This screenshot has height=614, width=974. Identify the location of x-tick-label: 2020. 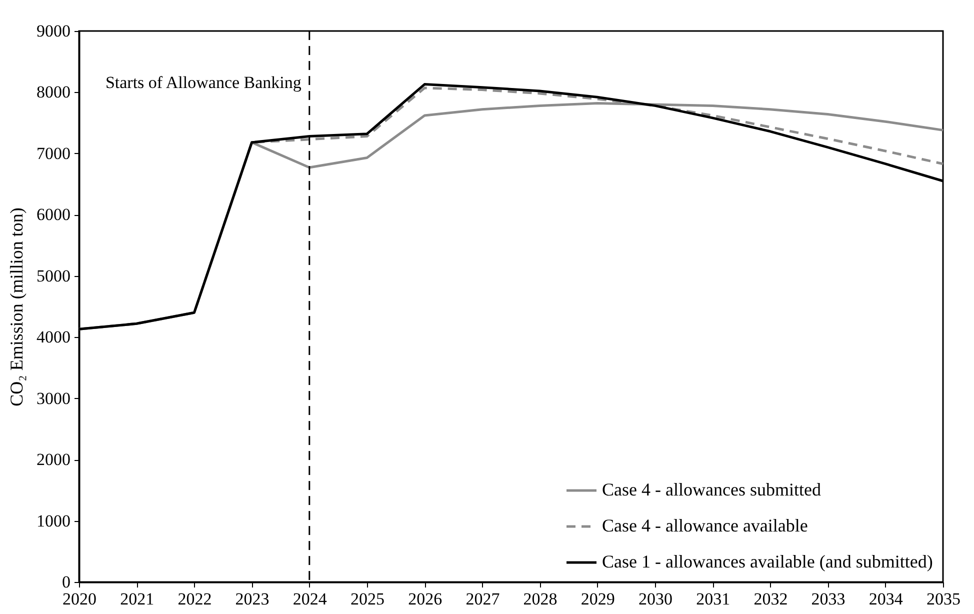
(79, 599).